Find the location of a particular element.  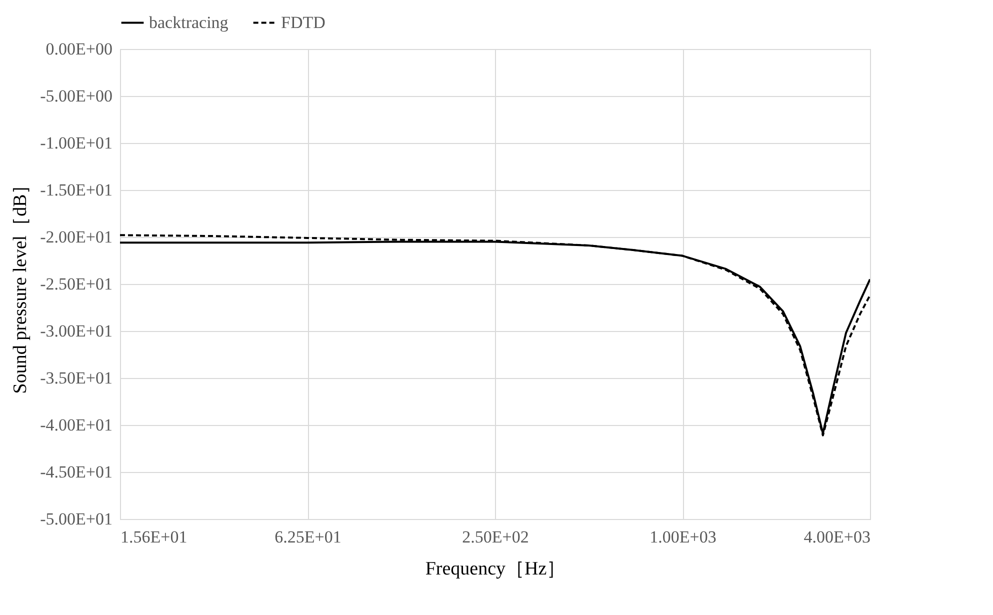

y-tick-label: -4.00E+01 is located at coordinates (76, 425).